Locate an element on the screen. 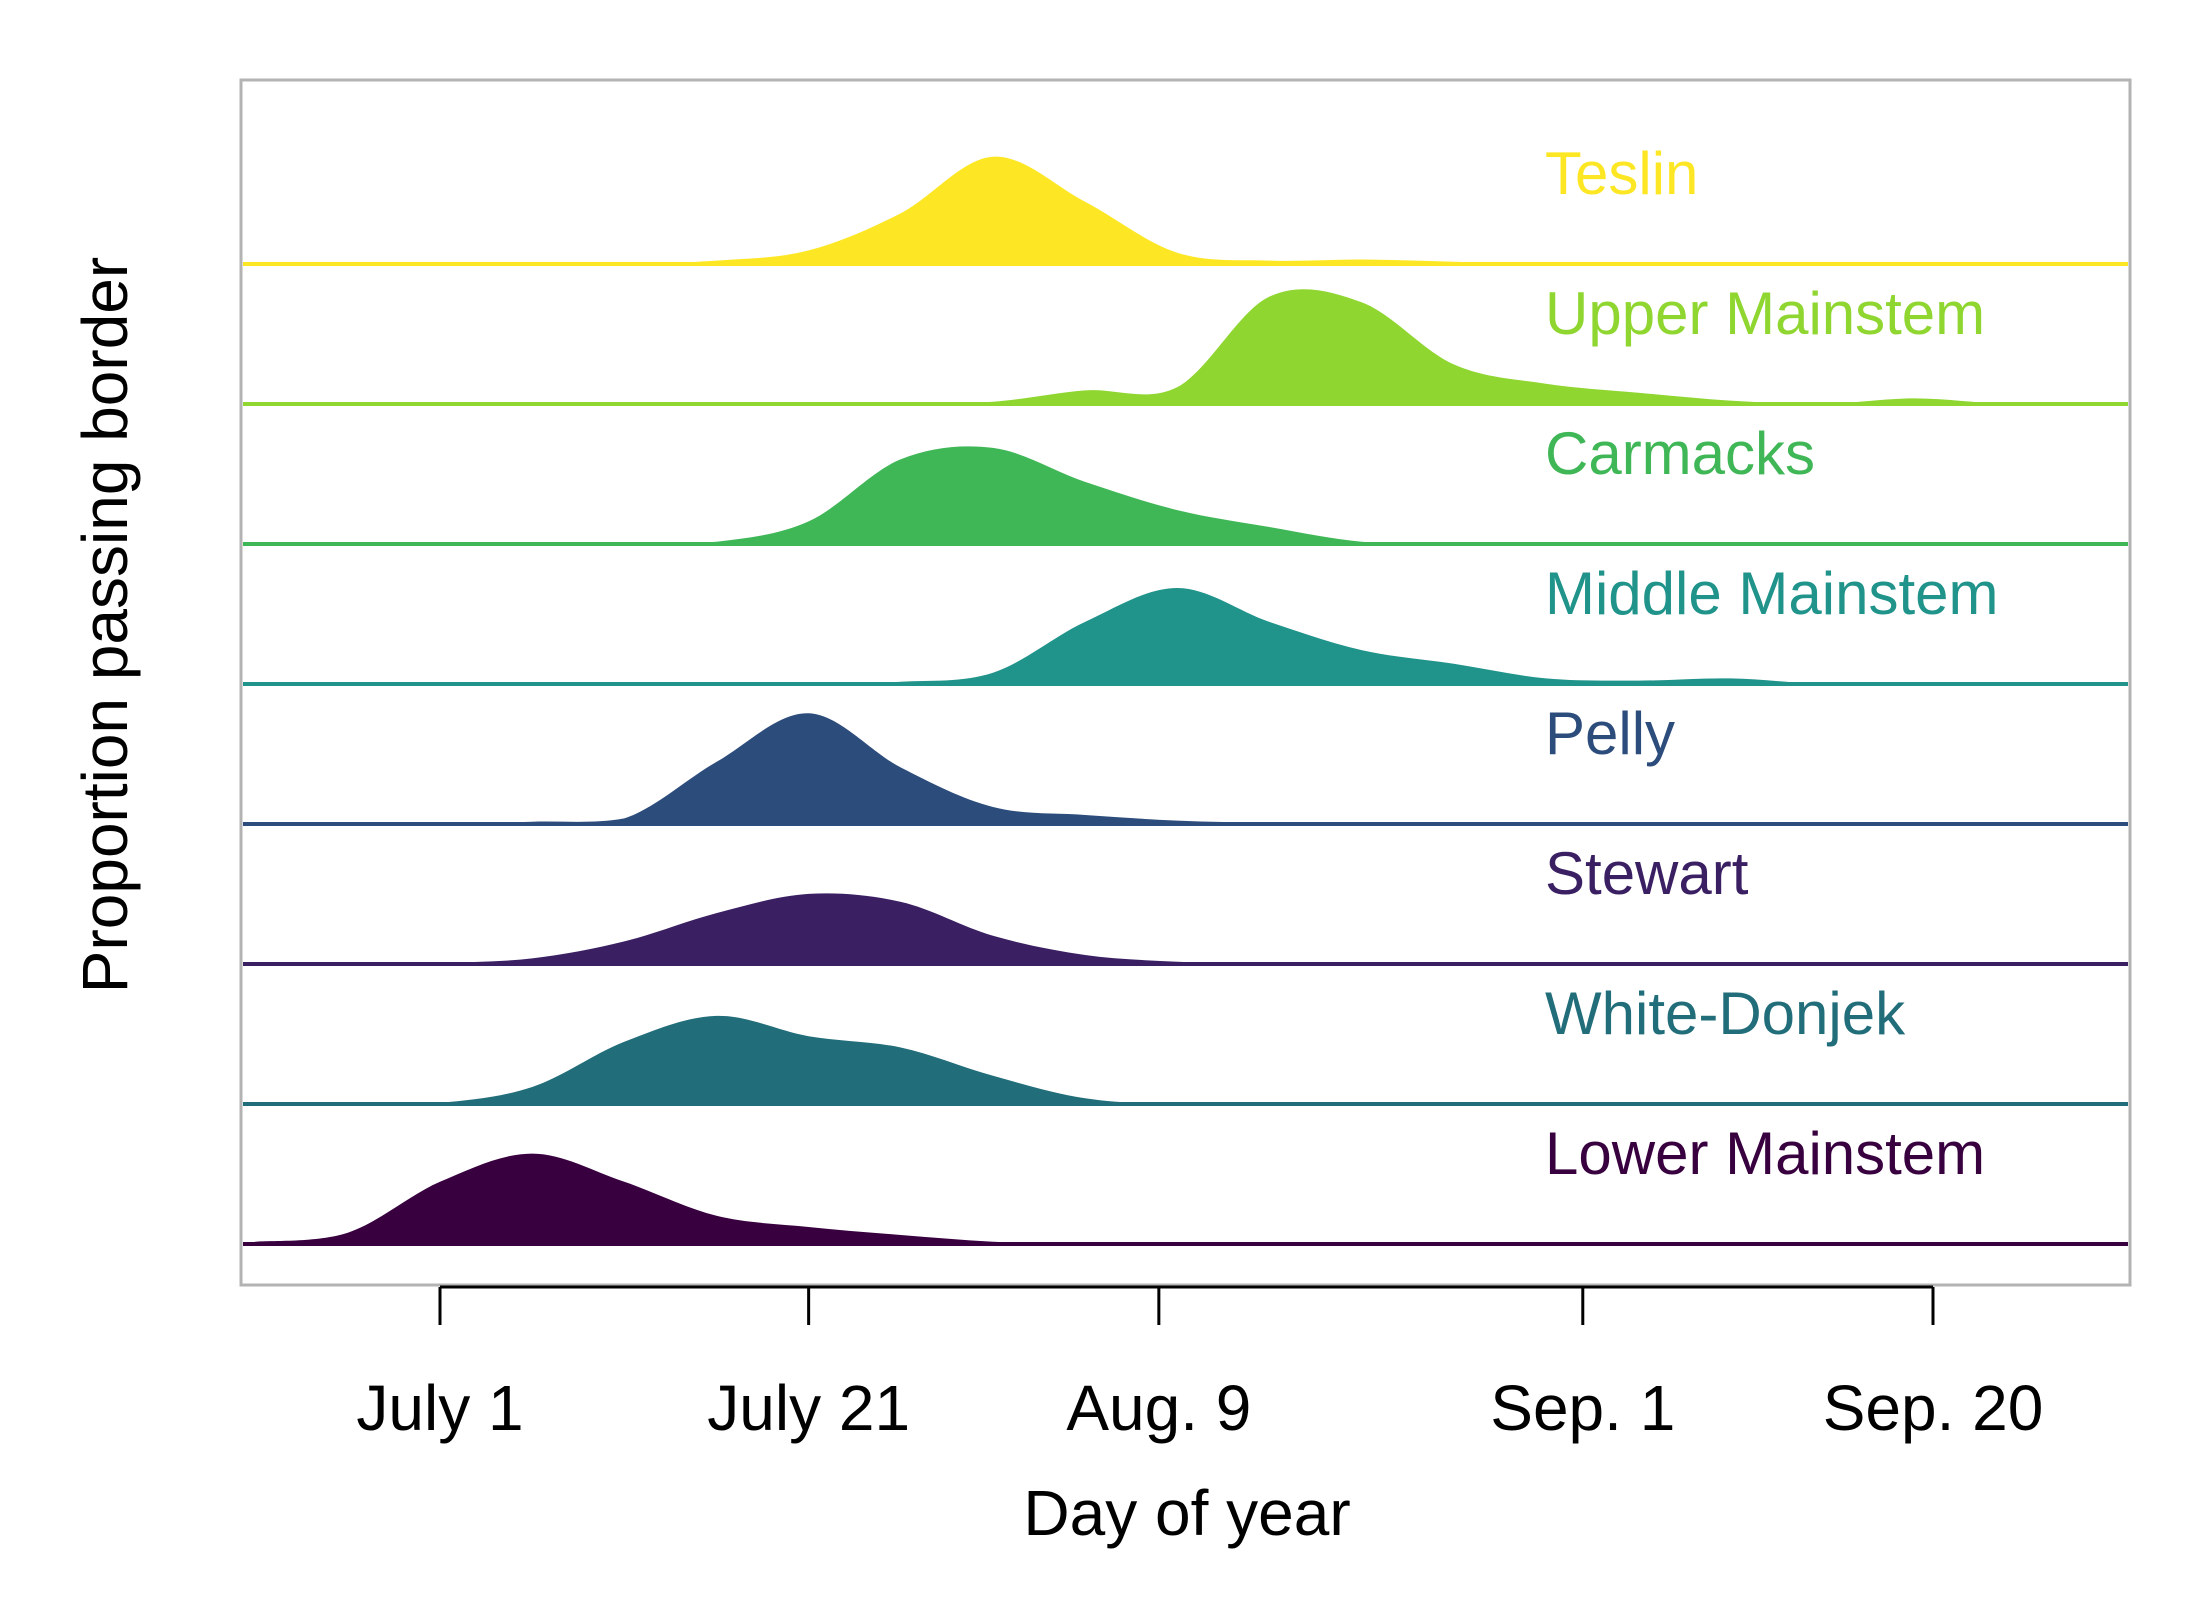  ridge-white-donjek: White-Donjek is located at coordinates (1185, 1043).